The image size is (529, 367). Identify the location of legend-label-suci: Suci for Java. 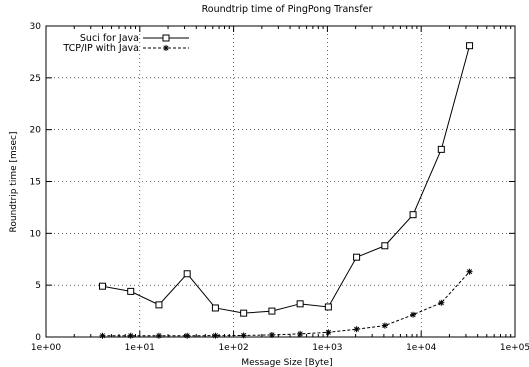
(109, 38).